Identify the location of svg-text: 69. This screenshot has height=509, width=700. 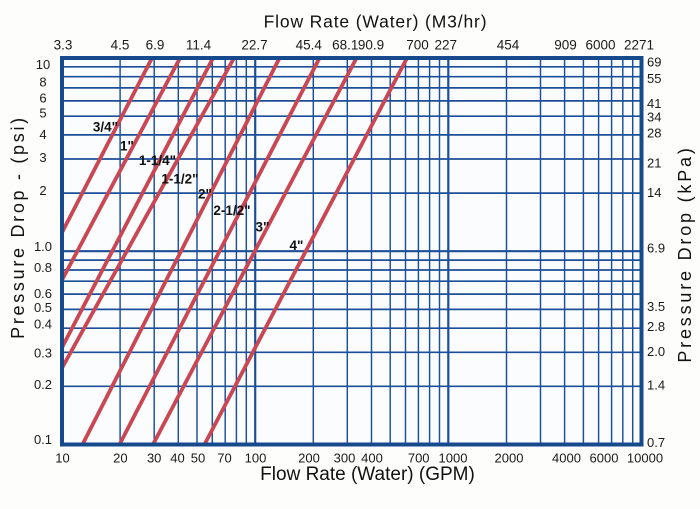
(654, 62).